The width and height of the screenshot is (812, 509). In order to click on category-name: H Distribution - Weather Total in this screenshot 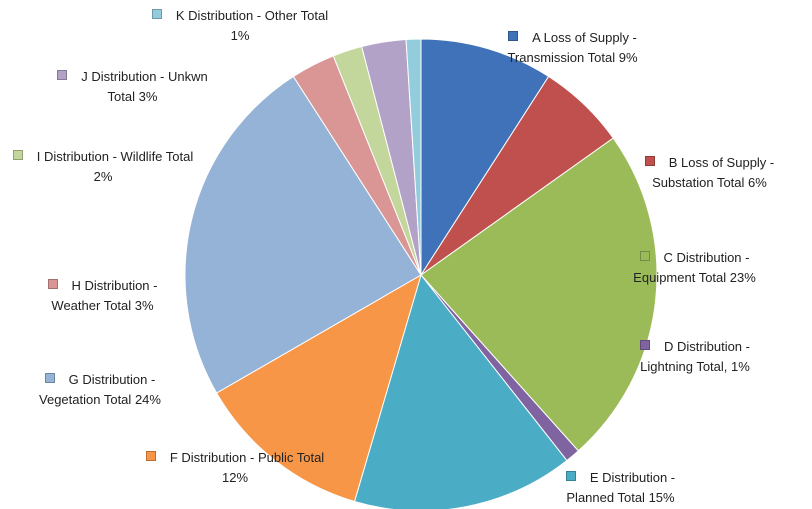, I will do `click(104, 295)`.